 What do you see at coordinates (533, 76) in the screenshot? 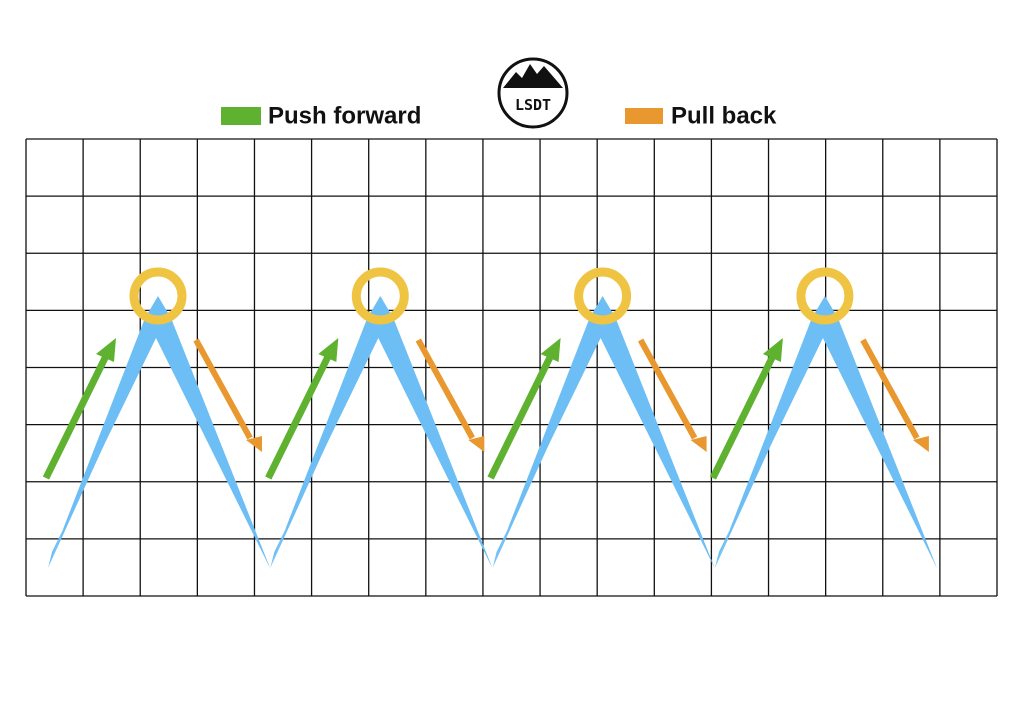
I see `logo-mountains` at bounding box center [533, 76].